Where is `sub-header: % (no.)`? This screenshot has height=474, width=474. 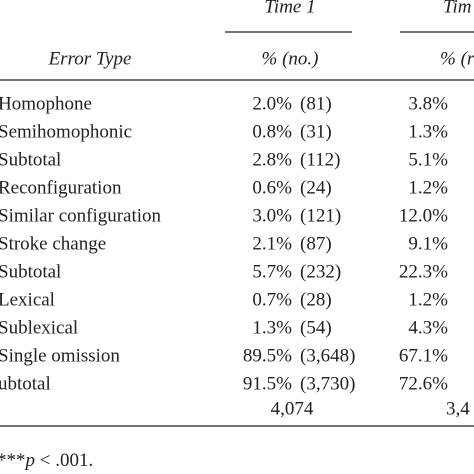
sub-header: % (no.) is located at coordinates (290, 58).